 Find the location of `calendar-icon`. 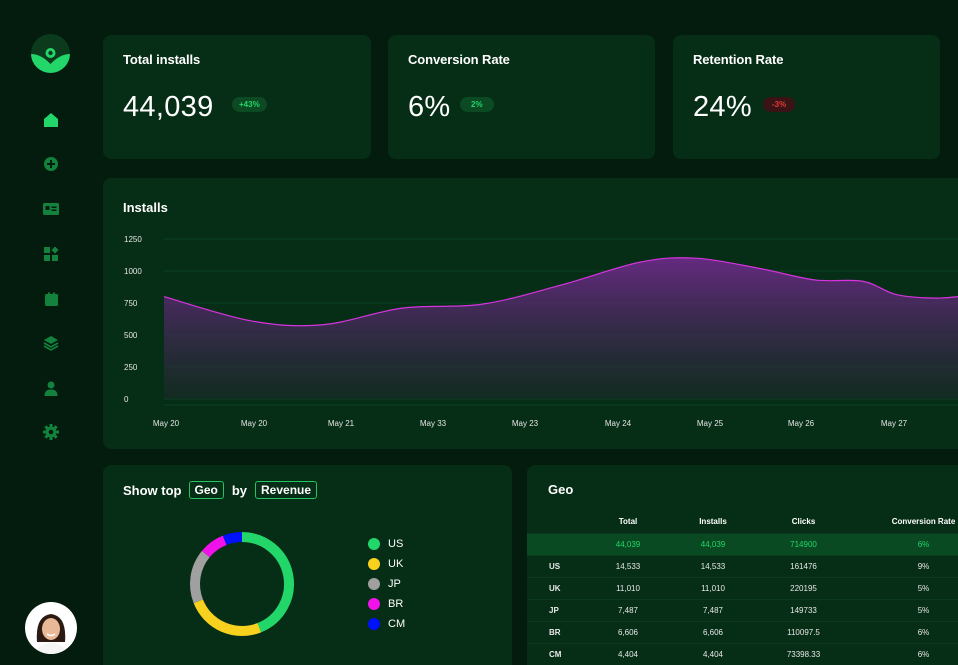

calendar-icon is located at coordinates (51, 299).